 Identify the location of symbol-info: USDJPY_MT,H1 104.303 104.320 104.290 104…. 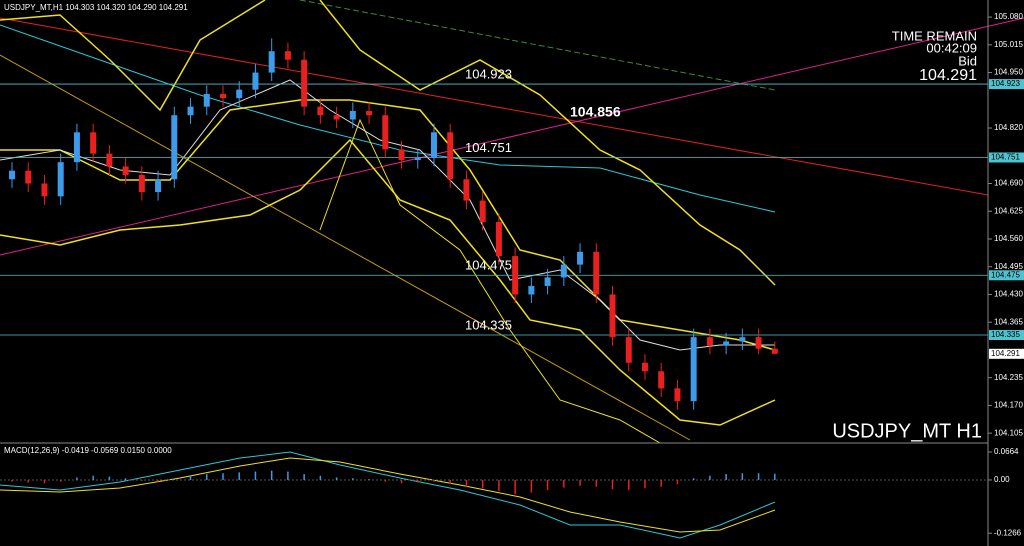
(96, 7).